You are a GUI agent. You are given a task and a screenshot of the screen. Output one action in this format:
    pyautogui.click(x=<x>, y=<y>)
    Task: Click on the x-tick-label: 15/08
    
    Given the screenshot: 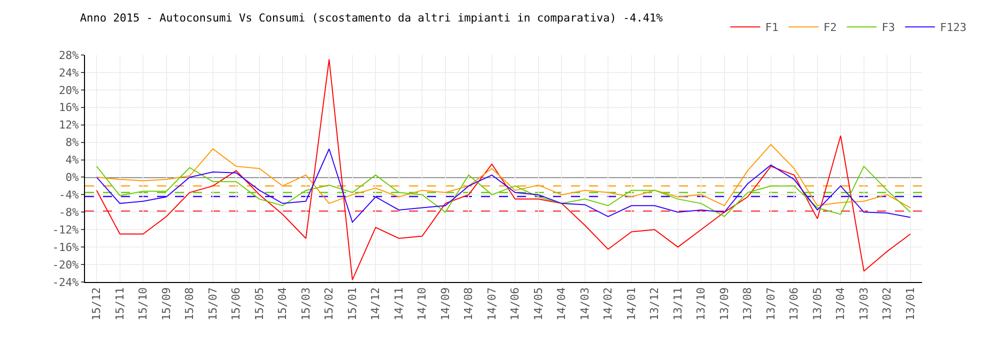 What is the action you would take?
    pyautogui.click(x=189, y=304)
    